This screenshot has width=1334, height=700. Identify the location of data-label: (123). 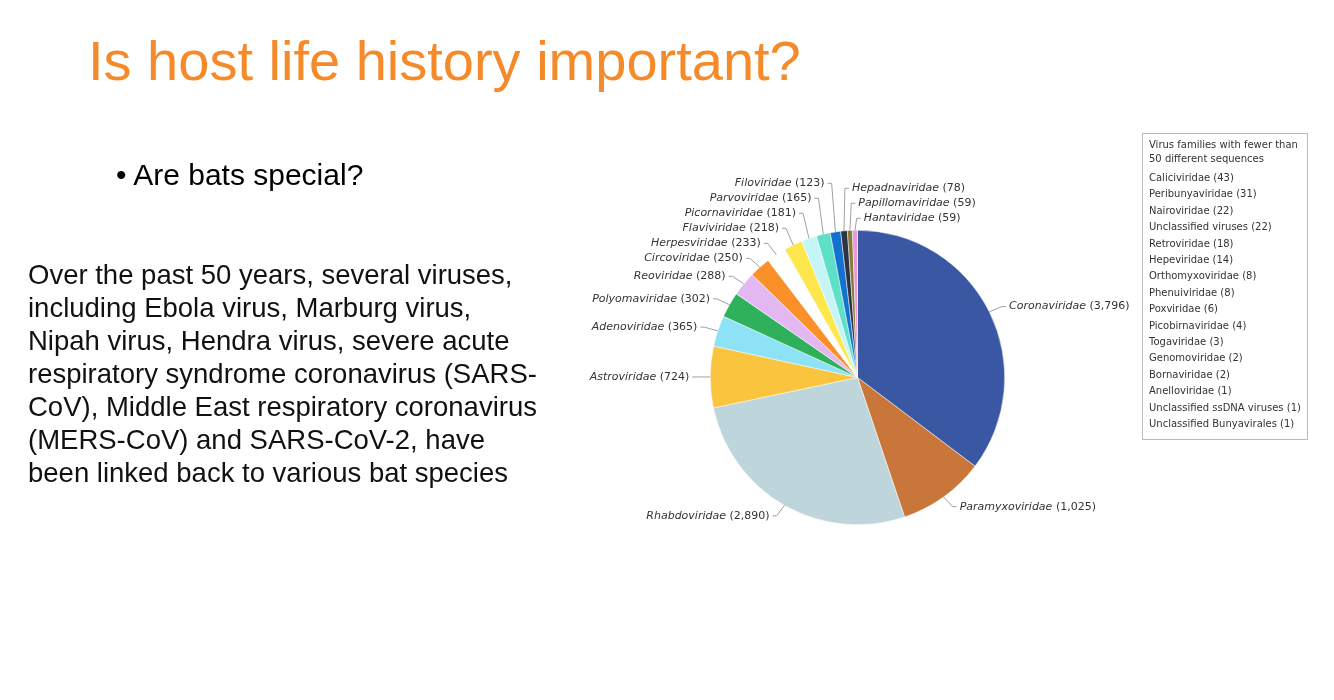
(808, 183).